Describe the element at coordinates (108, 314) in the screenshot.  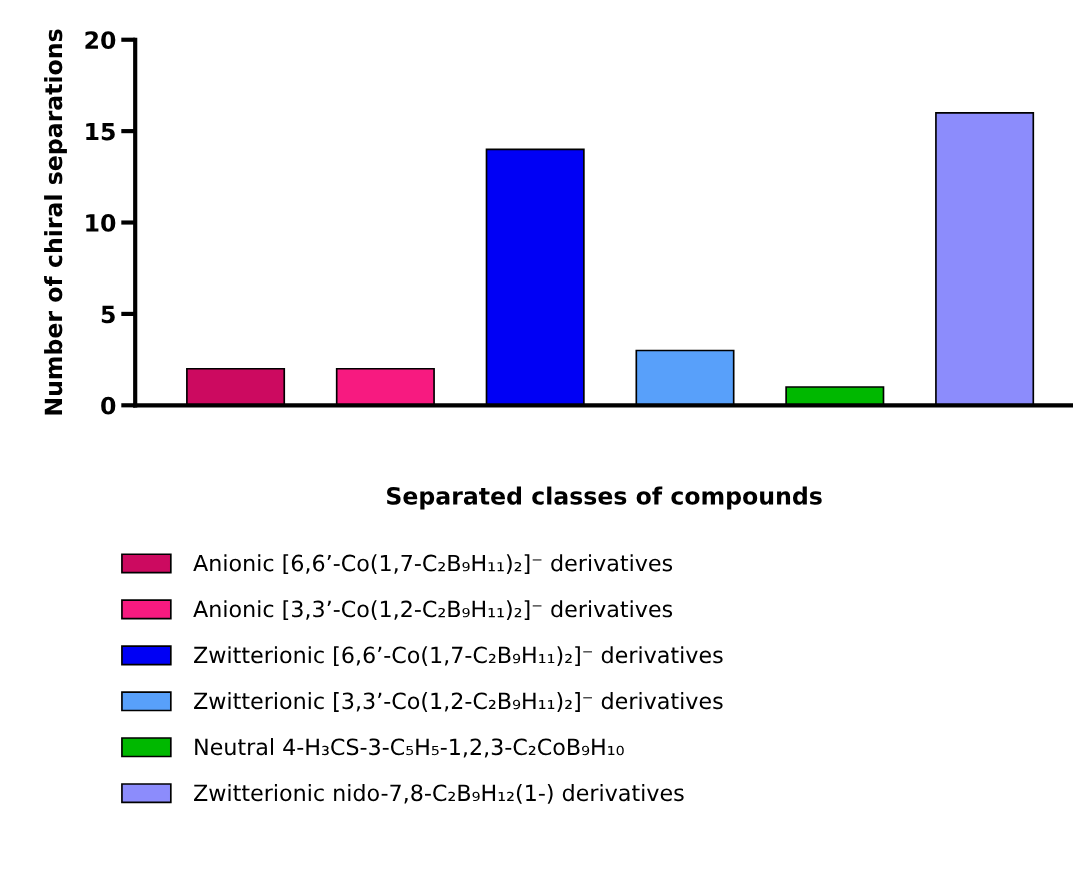
I see `y-tick-label: 5` at that location.